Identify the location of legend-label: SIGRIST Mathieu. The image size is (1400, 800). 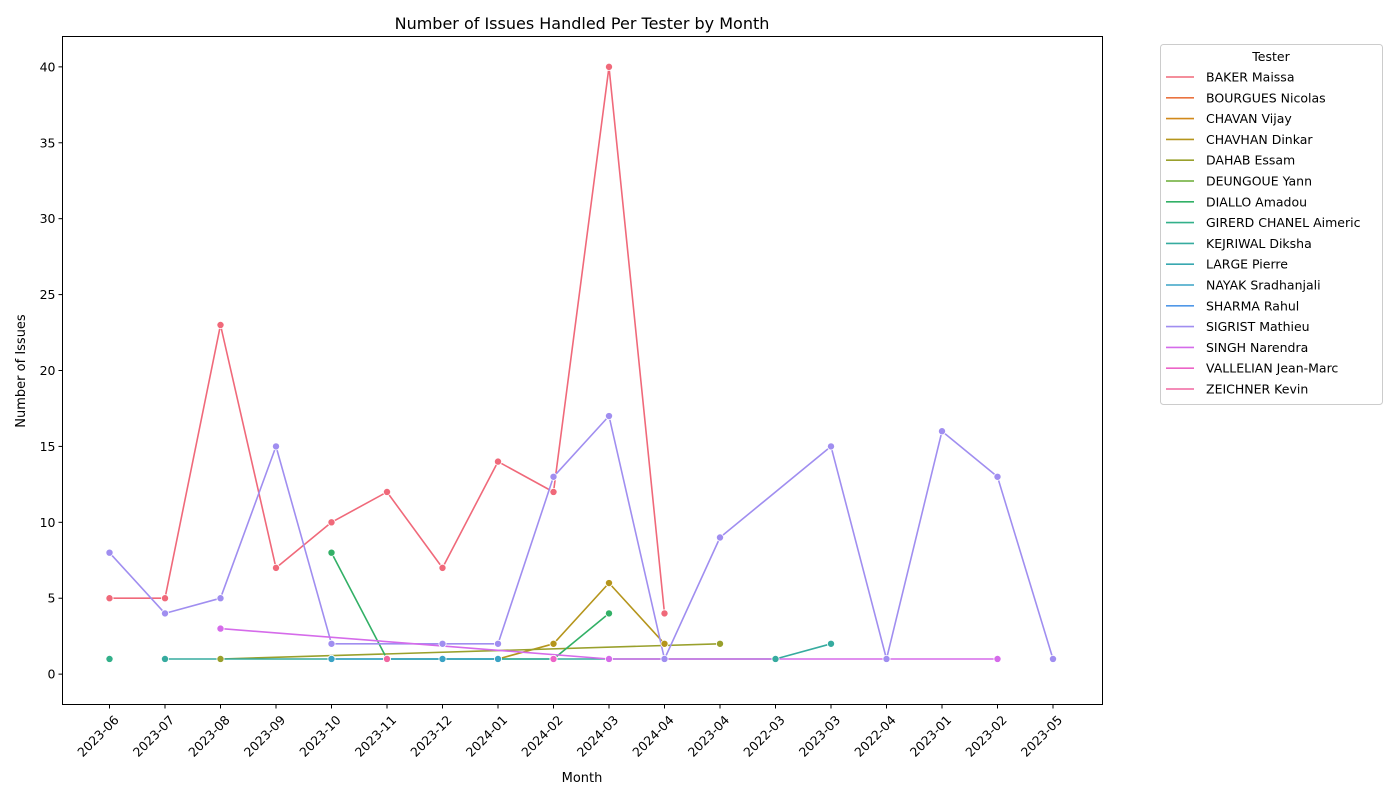
(1258, 326).